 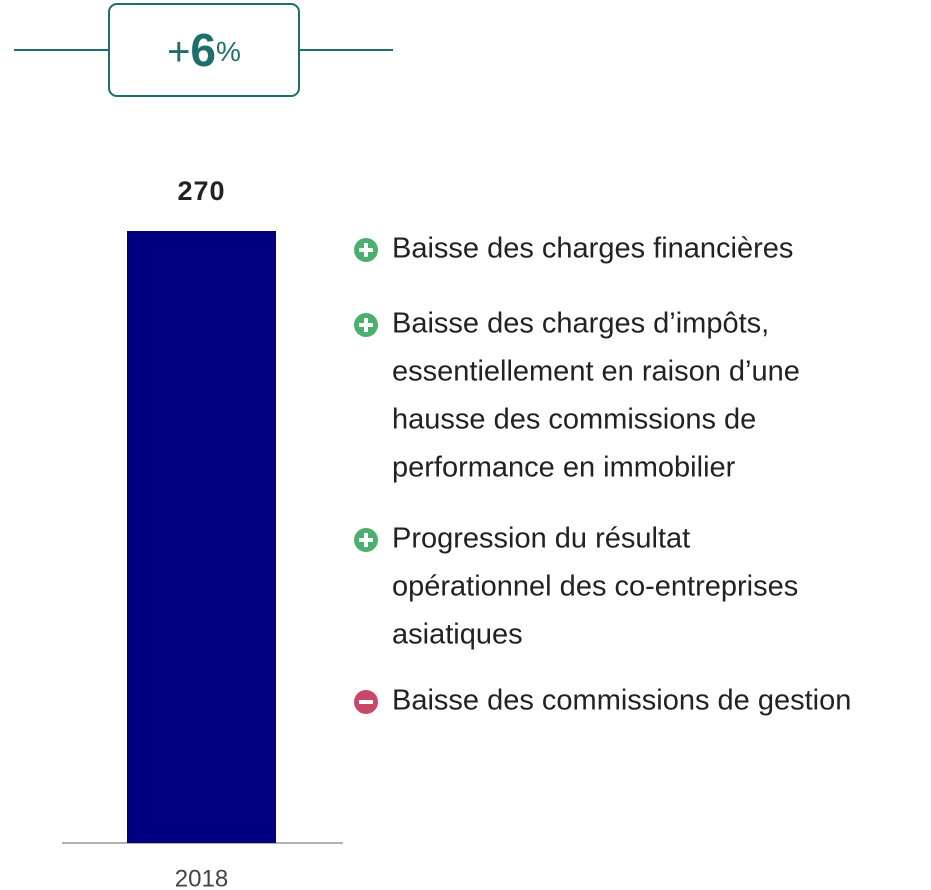 What do you see at coordinates (457, 635) in the screenshot?
I see `bullet-text: asiatiques` at bounding box center [457, 635].